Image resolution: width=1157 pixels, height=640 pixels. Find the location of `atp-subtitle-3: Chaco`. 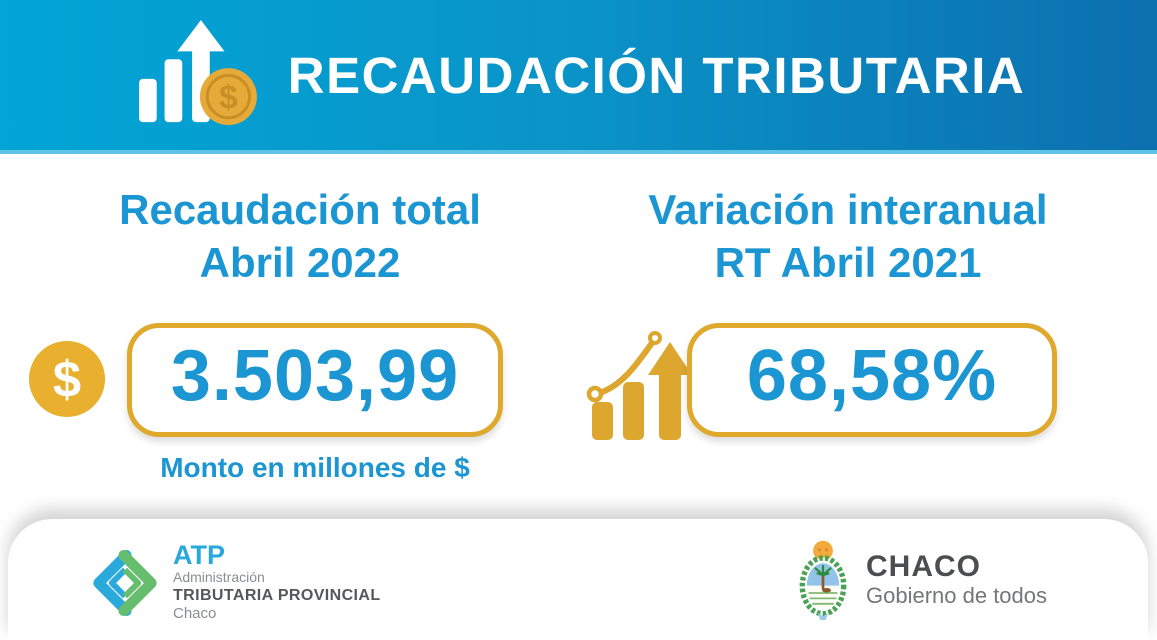

atp-subtitle-3: Chaco is located at coordinates (195, 613).